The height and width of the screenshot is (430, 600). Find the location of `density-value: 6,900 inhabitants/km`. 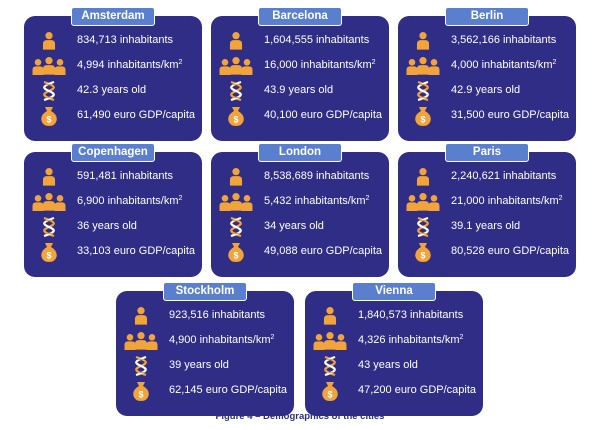

density-value: 6,900 inhabitants/km is located at coordinates (128, 201).